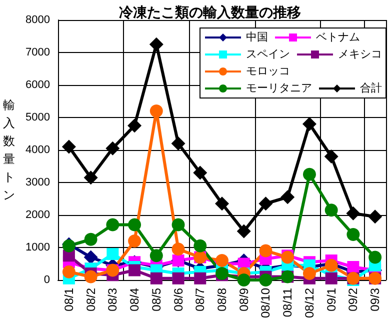 The height and width of the screenshot is (330, 390). I want to click on x-tick-label: 08/7, so click(200, 300).